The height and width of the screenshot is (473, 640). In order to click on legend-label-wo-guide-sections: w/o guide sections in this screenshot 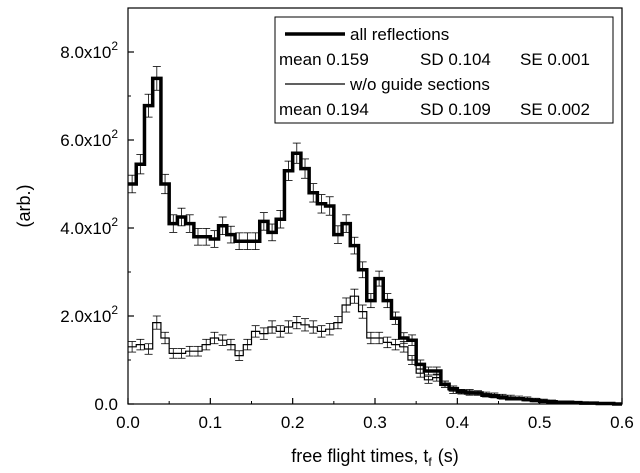, I will do `click(419, 84)`.